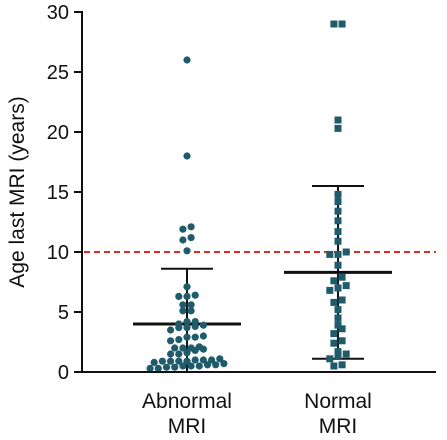 Image resolution: width=447 pixels, height=440 pixels. What do you see at coordinates (58, 193) in the screenshot?
I see `y-tick-label: 15` at bounding box center [58, 193].